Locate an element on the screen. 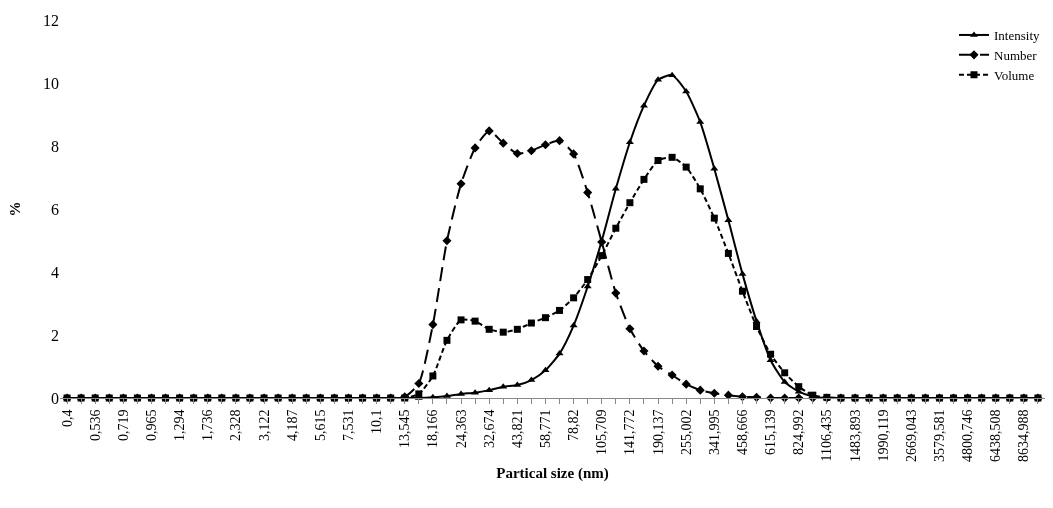  x-tick-label: 8634,988 is located at coordinates (1024, 436).